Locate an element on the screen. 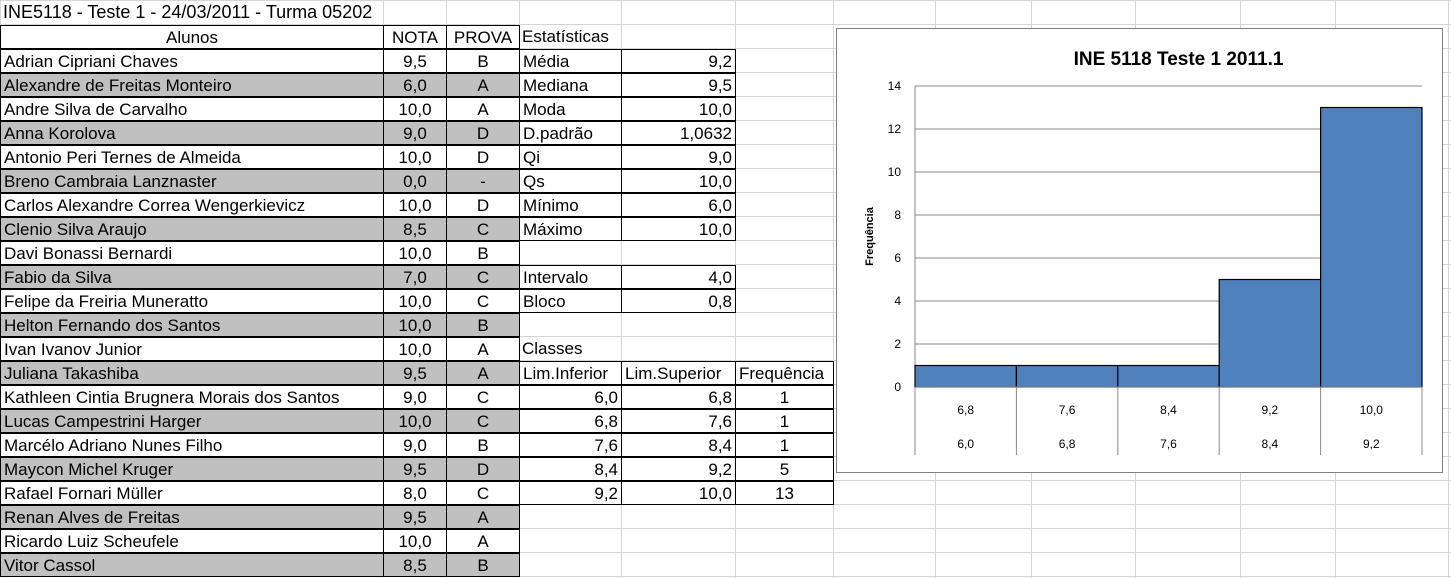 Image resolution: width=1451 pixels, height=578 pixels. student-name: Breno Cambraia Lanznaster is located at coordinates (192, 181).